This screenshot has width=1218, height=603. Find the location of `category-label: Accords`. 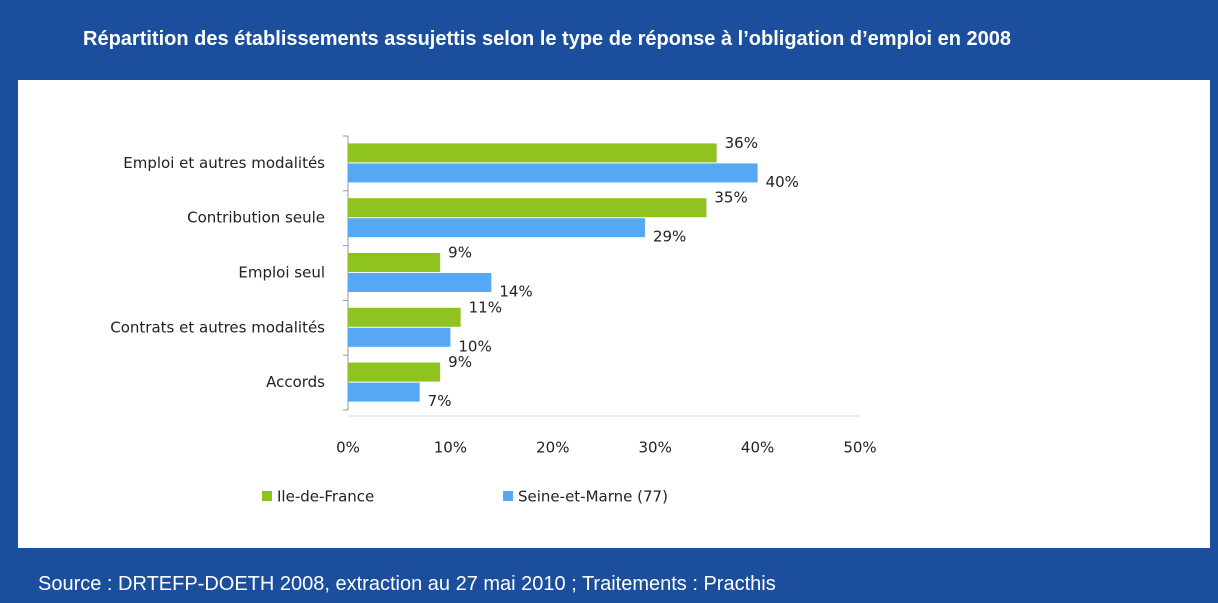

category-label: Accords is located at coordinates (295, 382).